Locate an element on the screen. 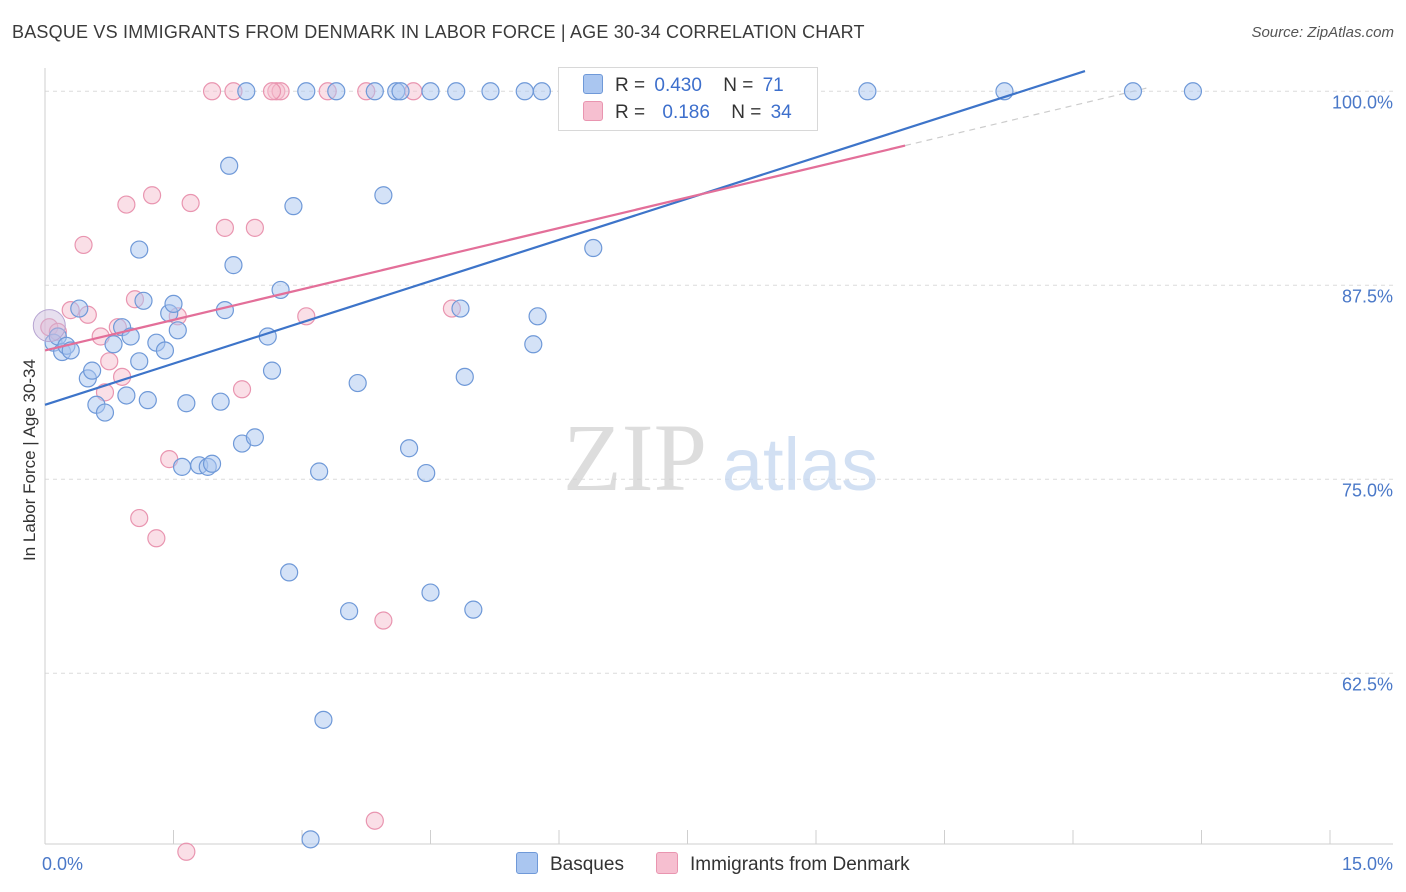 This screenshot has height=892, width=1406. watermark: ZIP atlas is located at coordinates (720, 457).